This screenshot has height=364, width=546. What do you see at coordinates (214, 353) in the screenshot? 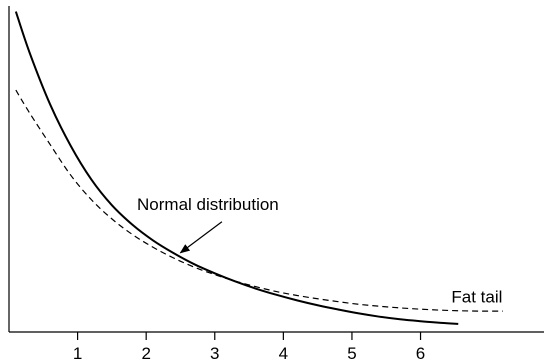
I see `x-tick-label: 3` at bounding box center [214, 353].